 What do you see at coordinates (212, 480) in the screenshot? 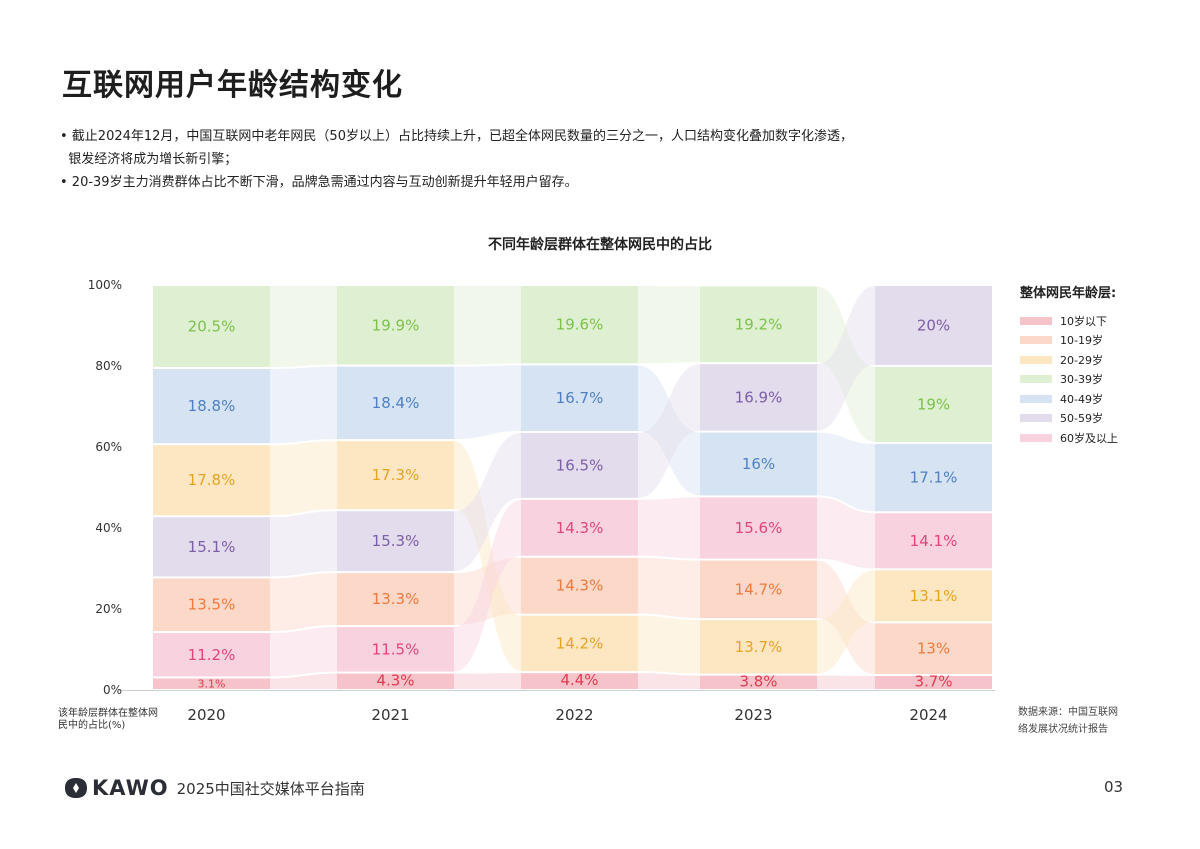
I see `data-label: 17.8%` at bounding box center [212, 480].